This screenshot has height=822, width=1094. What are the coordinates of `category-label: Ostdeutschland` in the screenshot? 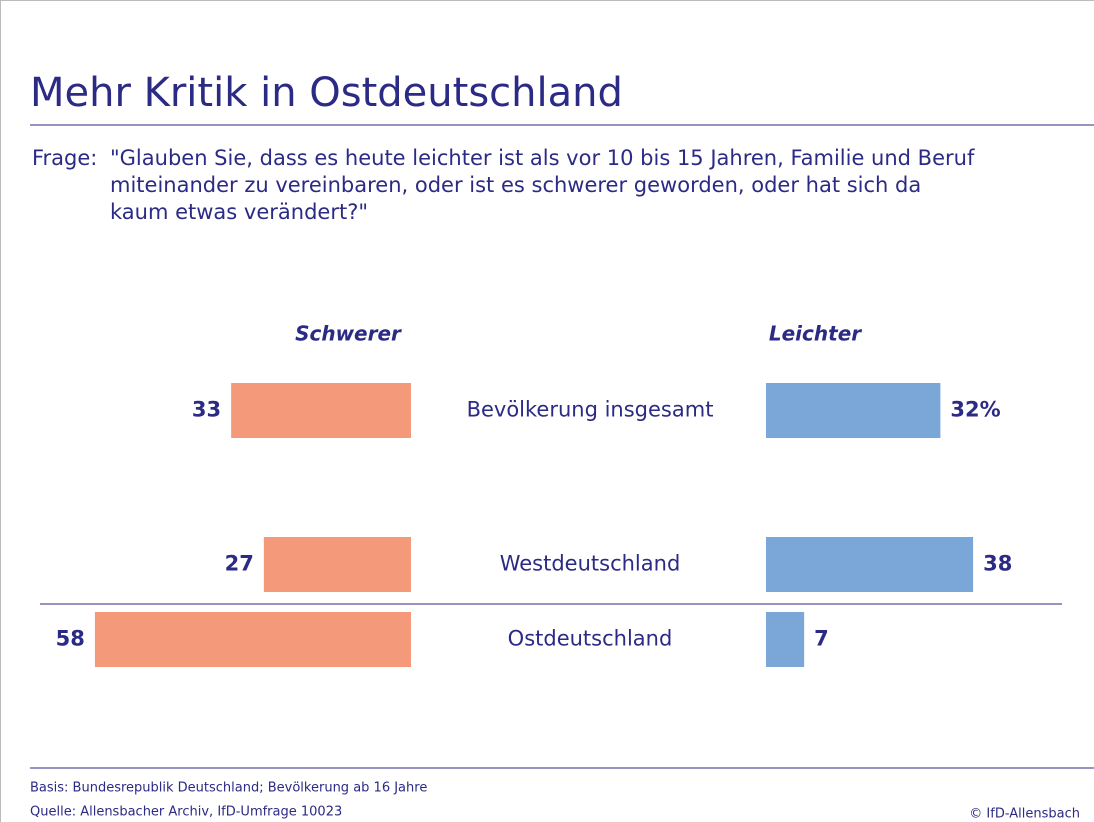 It's located at (590, 639).